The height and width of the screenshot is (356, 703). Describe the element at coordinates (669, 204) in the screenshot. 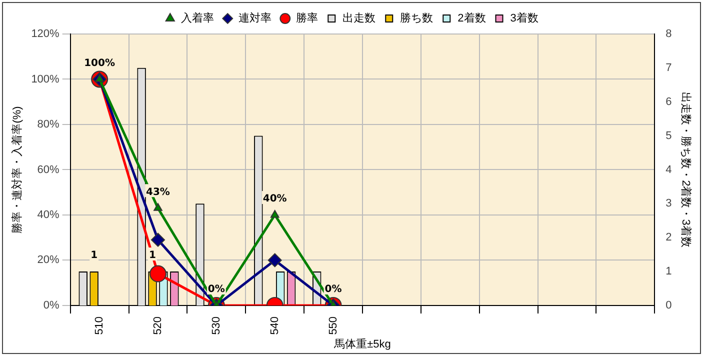

I see `y2-tick-label: 3` at that location.